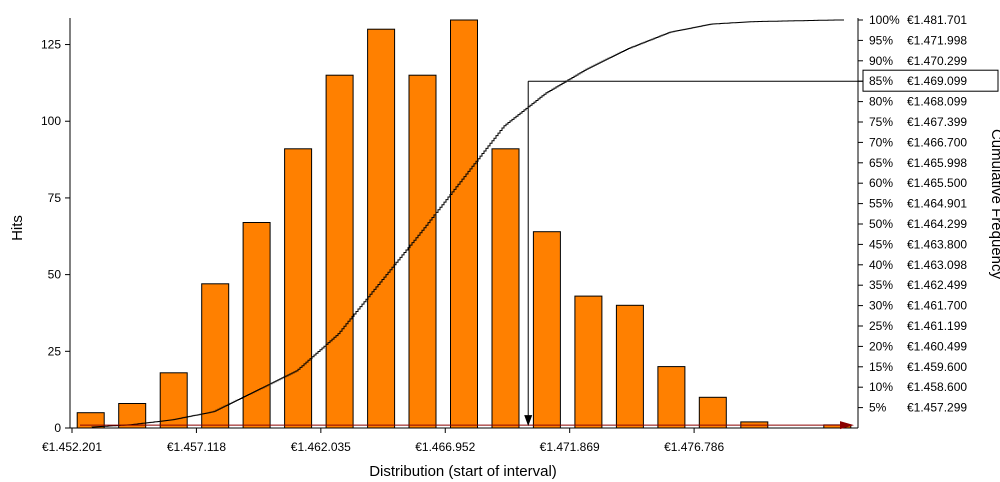 The image size is (1000, 482). What do you see at coordinates (937, 20) in the screenshot?
I see `percentile-value-0: €1.481.701` at bounding box center [937, 20].